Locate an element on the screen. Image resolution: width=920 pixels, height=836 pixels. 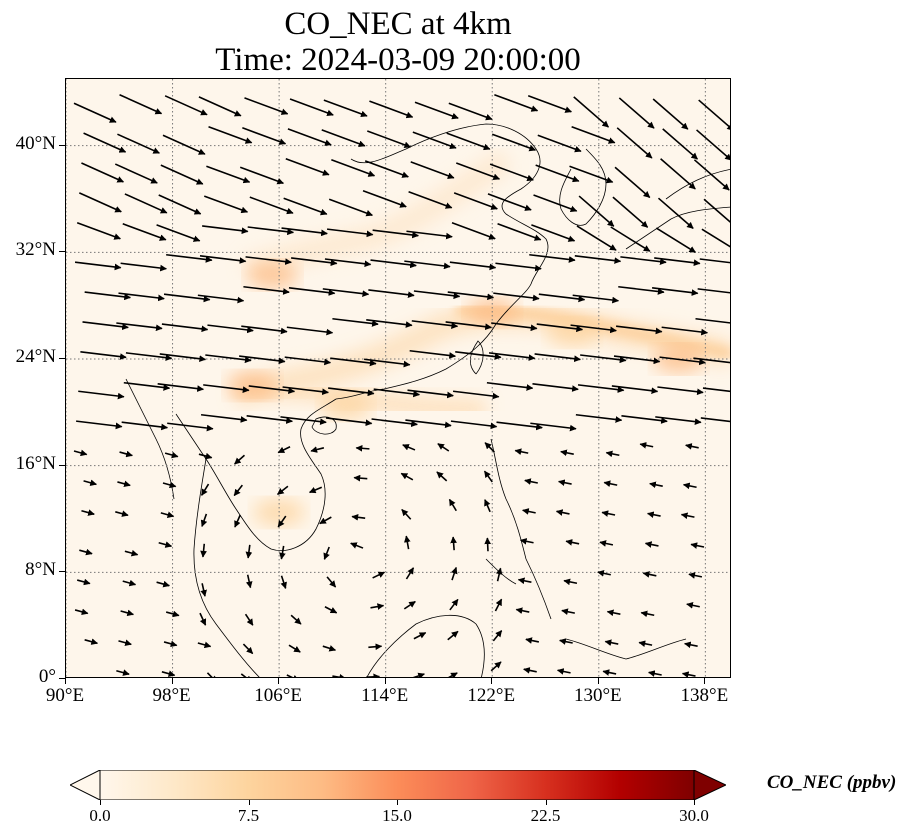
colorbar-tick-label-0: 0.0 is located at coordinates (100, 815).